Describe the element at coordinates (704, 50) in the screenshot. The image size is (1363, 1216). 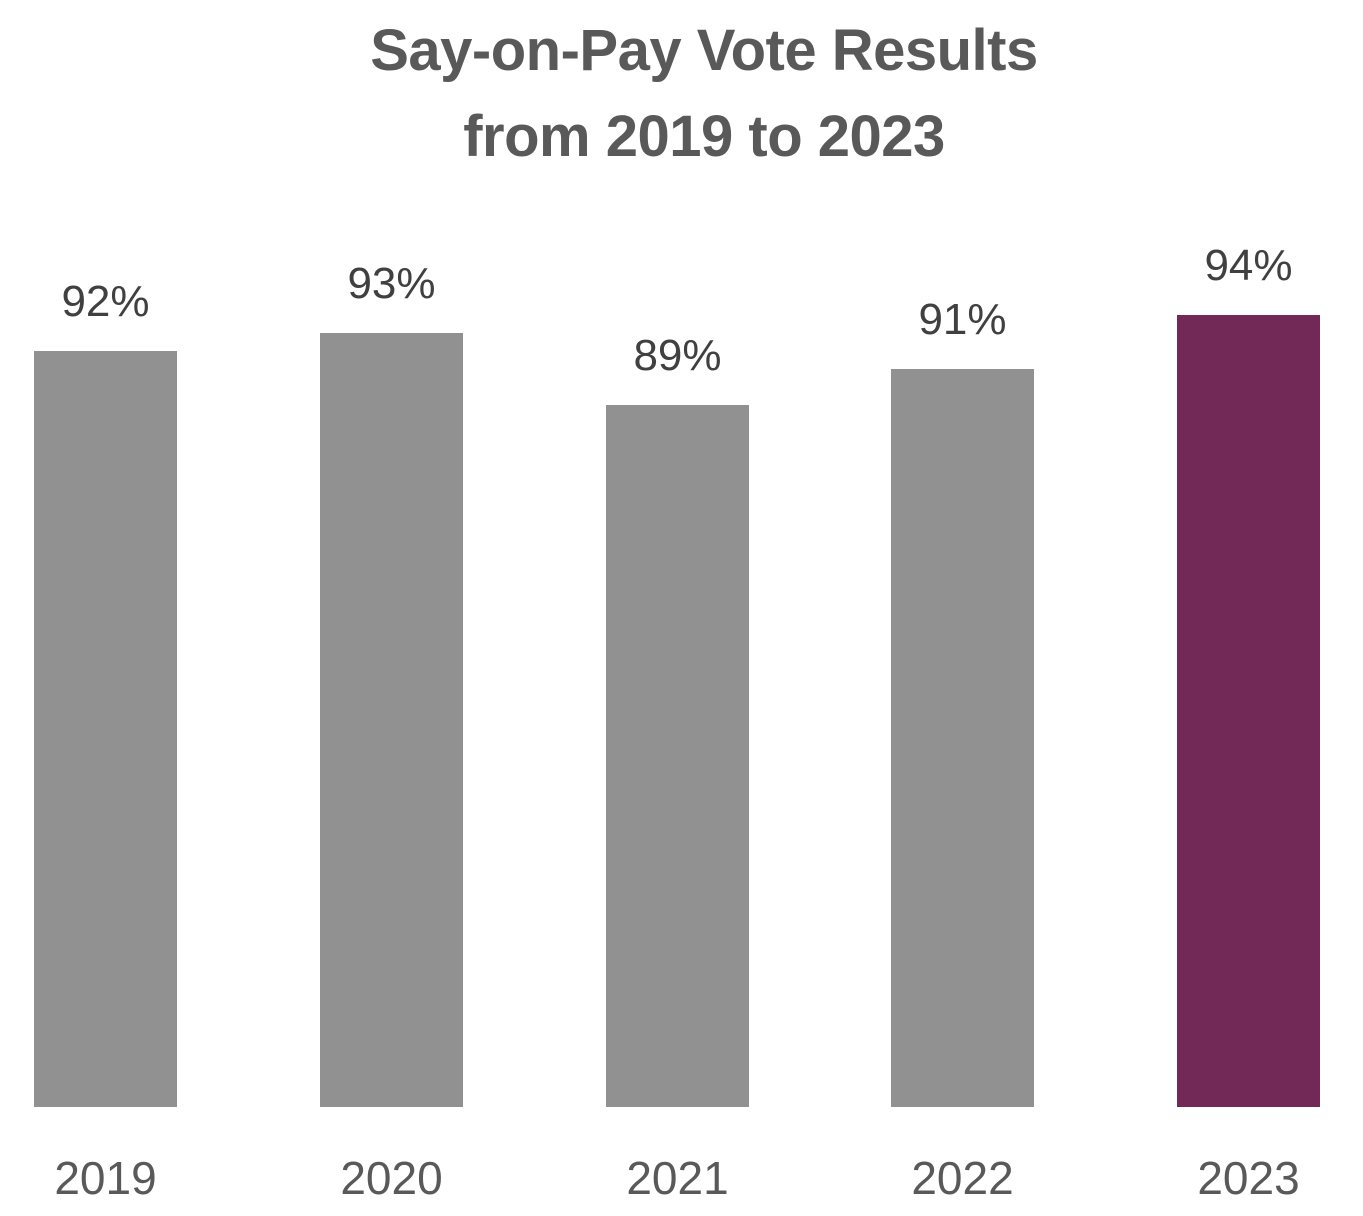
I see `chart-title-line-1: Say-on-Pay Vote Results` at that location.